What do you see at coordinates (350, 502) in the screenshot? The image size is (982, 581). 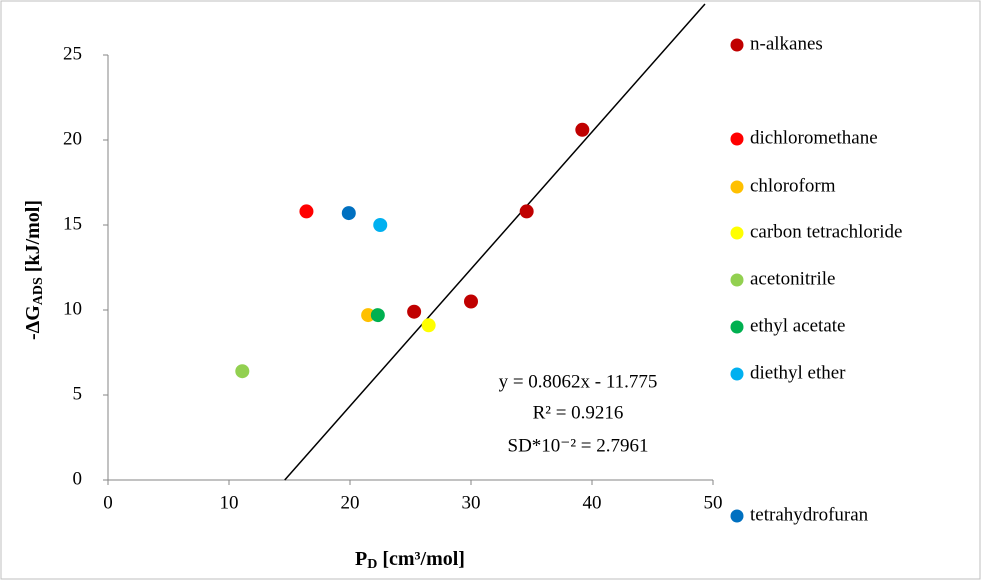 I see `x-tick-label: 20` at bounding box center [350, 502].